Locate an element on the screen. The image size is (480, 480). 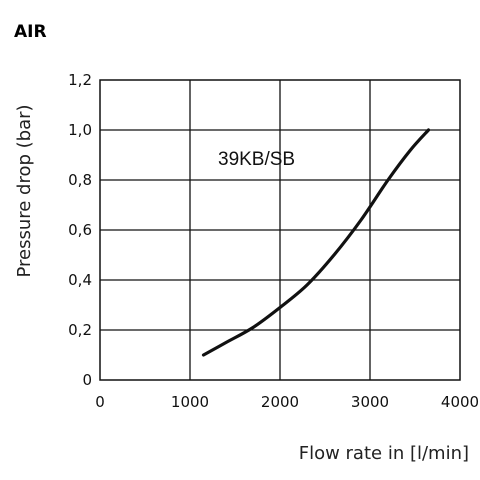
y-axis-label: Pressure drop (bar) is located at coordinates (24, 190).